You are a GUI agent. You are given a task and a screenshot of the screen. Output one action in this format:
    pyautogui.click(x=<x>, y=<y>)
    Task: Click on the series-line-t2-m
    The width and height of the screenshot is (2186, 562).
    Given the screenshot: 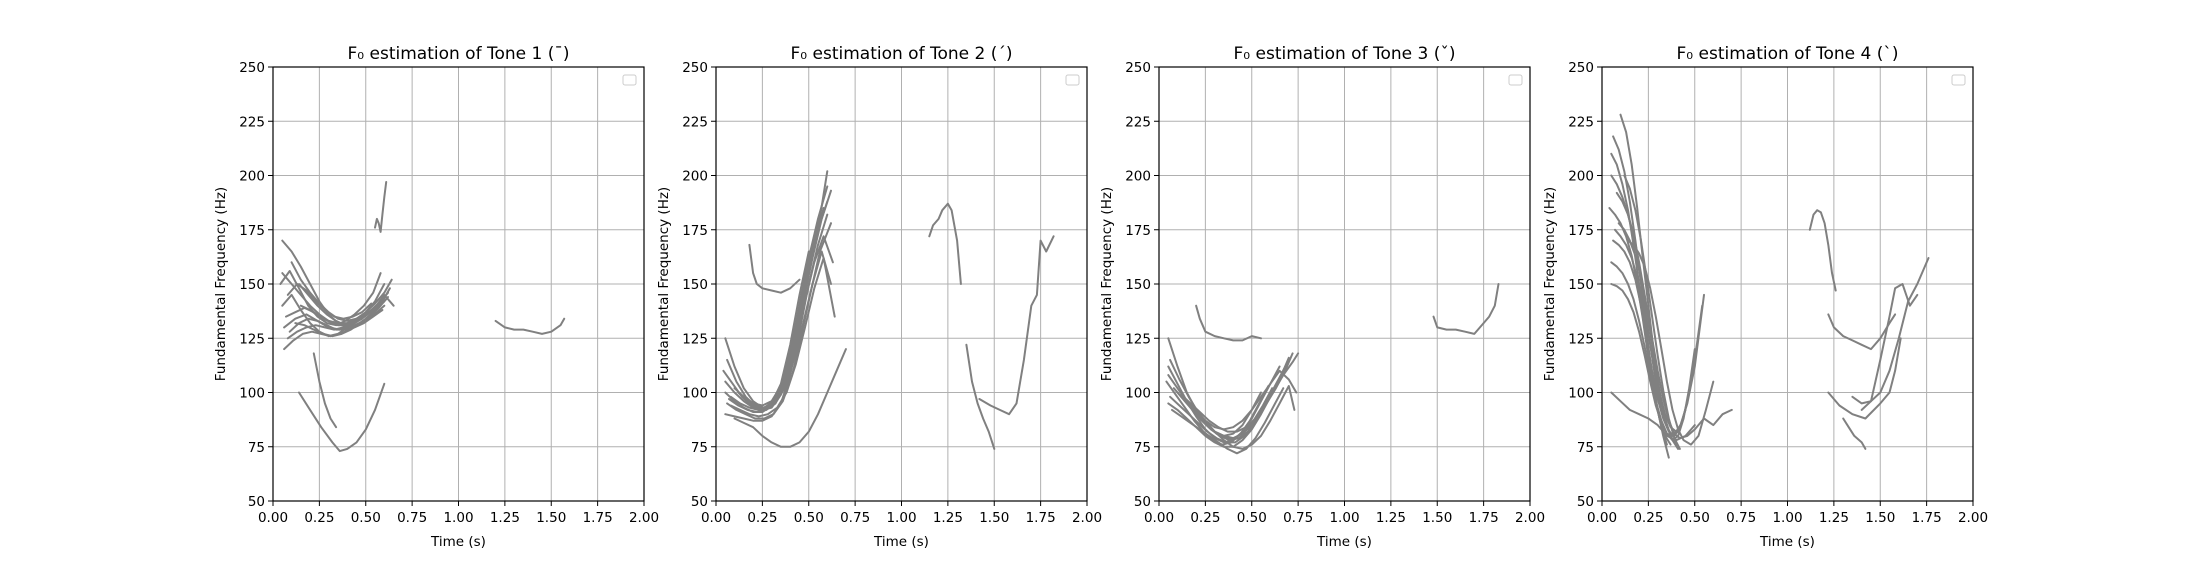 What is the action you would take?
    pyautogui.click(x=782, y=337)
    